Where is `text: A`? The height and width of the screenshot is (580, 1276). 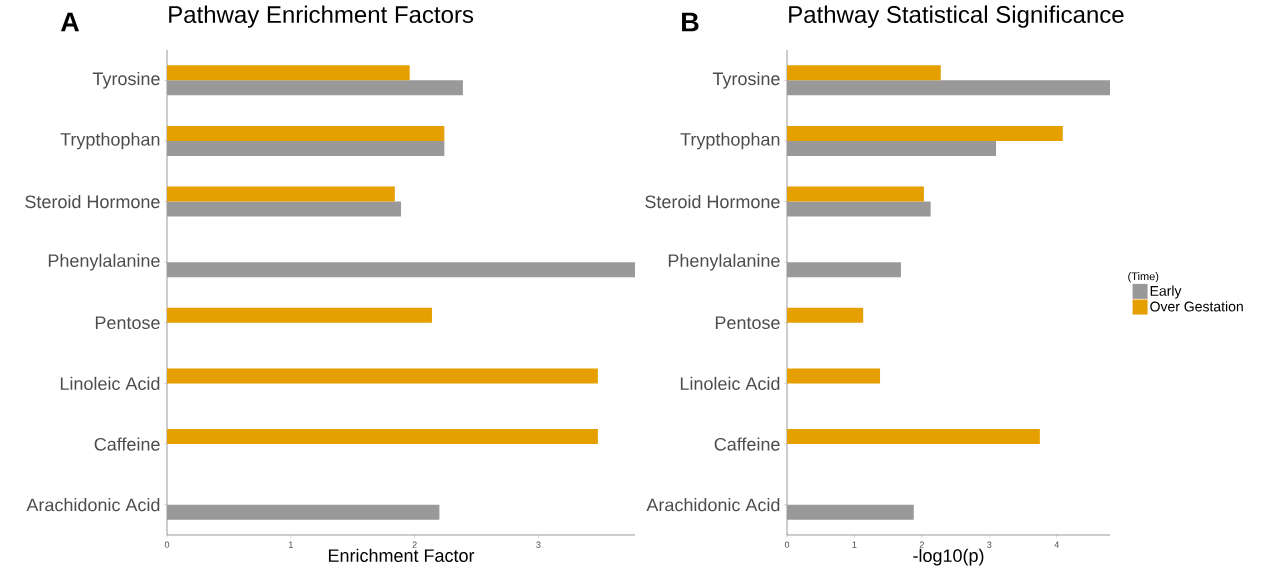 text: A is located at coordinates (70, 22).